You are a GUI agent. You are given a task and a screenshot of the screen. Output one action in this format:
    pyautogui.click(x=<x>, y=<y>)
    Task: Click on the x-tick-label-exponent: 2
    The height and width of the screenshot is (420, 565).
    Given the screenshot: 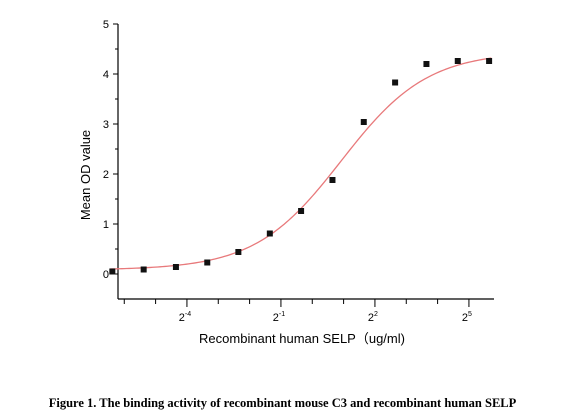 What is the action you would take?
    pyautogui.click(x=376, y=314)
    